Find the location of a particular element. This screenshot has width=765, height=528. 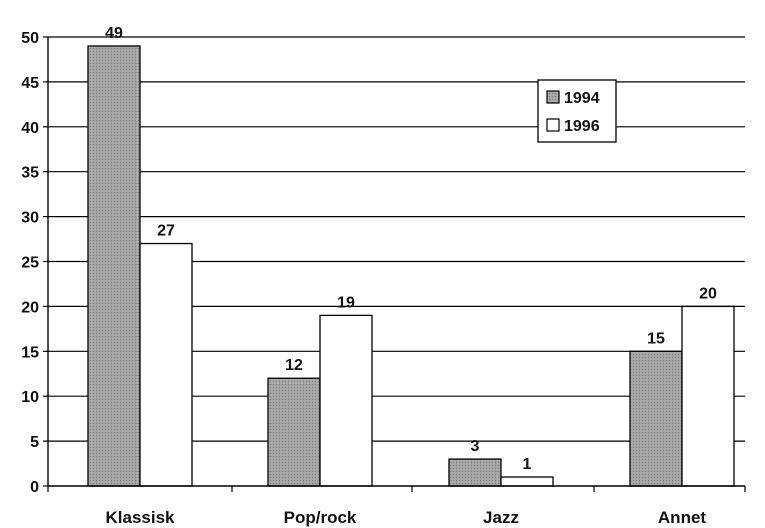

bar-1994-jazz is located at coordinates (475, 472).